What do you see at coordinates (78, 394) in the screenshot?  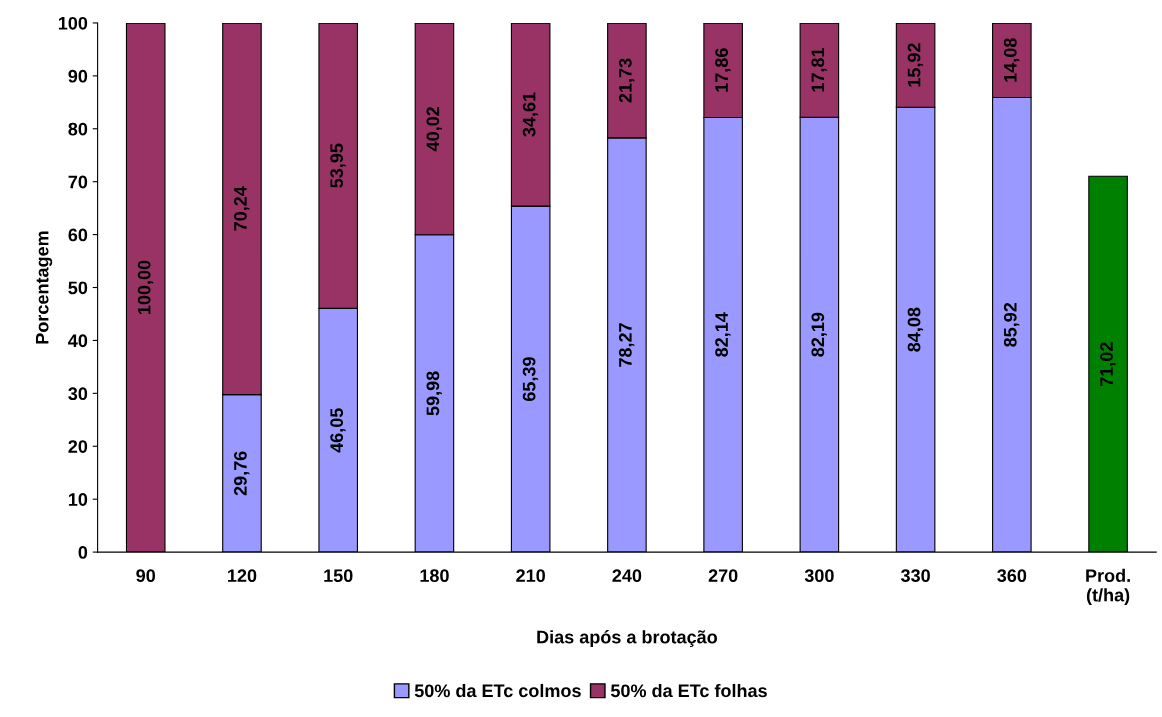 I see `y-tick-label: 30` at bounding box center [78, 394].